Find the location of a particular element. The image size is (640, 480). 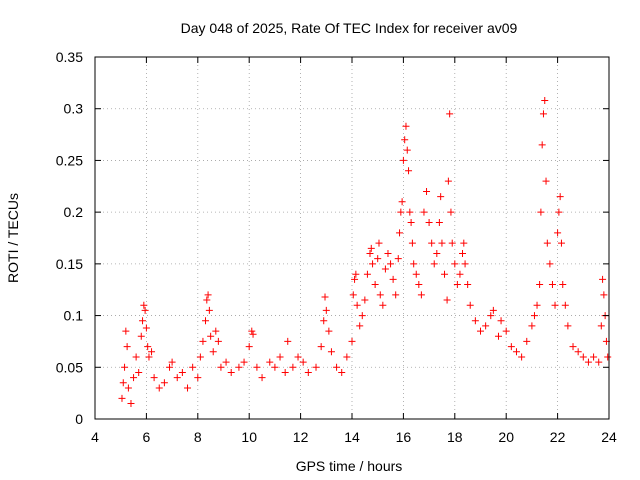

y-axis-label: ROTI / TECUs is located at coordinates (13, 238).